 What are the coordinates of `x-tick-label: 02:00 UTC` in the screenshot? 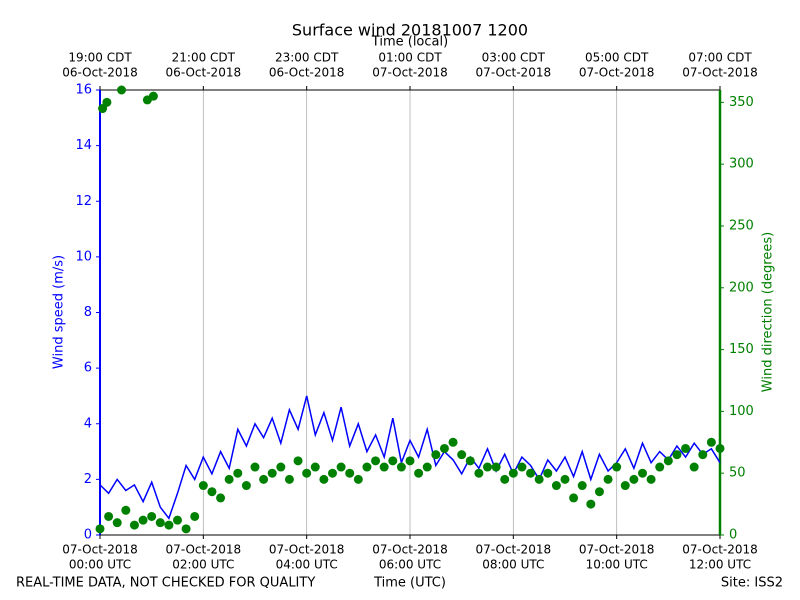 It's located at (203, 565).